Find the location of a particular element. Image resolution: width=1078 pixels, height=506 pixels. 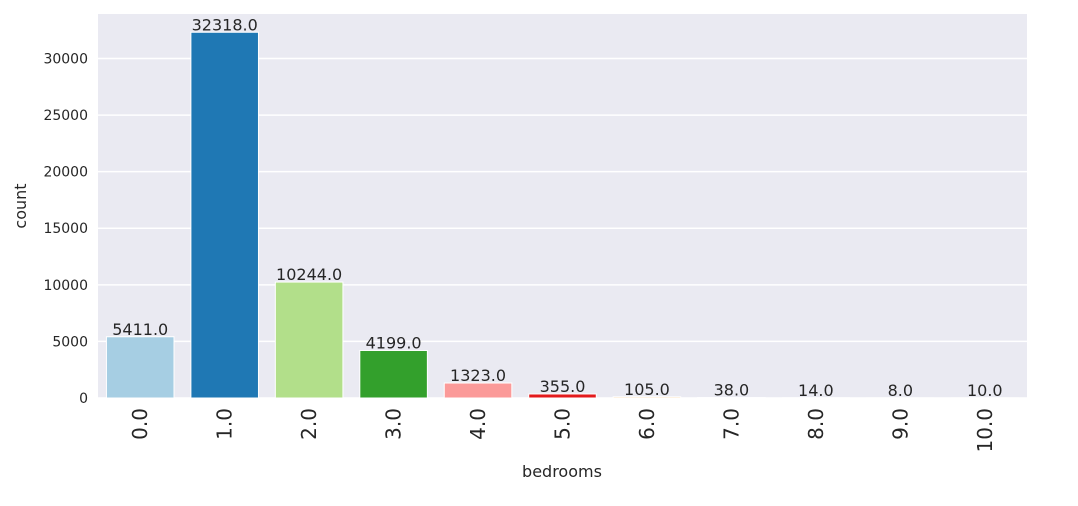

y-tick-label: 5000 is located at coordinates (70, 342).